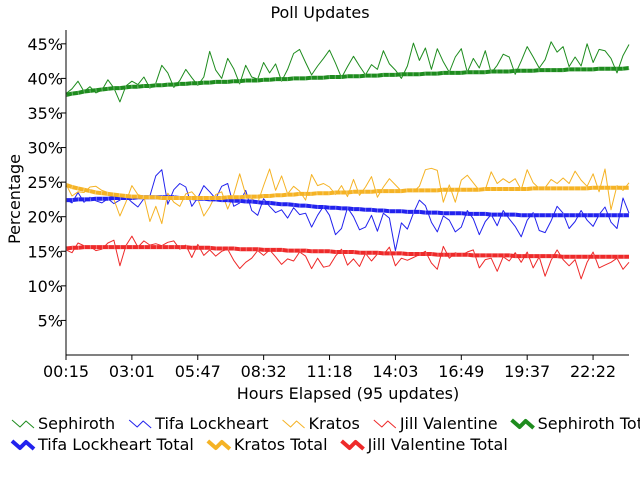 The width and height of the screenshot is (640, 480). What do you see at coordinates (23, 445) in the screenshot?
I see `legend-swatch-tifa-lockheart-total` at bounding box center [23, 445].